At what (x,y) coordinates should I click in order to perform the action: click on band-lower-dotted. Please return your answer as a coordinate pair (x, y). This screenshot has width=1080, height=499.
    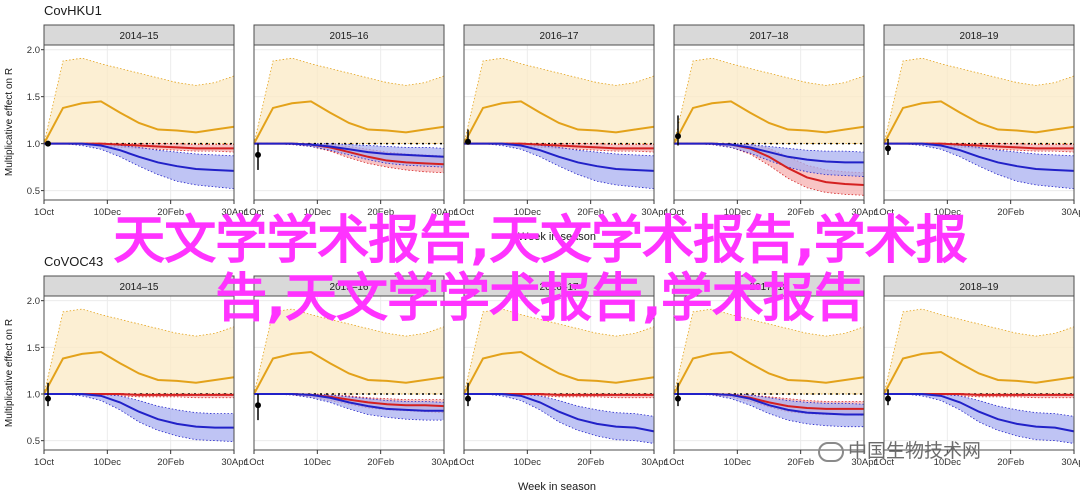
    Looking at the image, I should click on (559, 166).